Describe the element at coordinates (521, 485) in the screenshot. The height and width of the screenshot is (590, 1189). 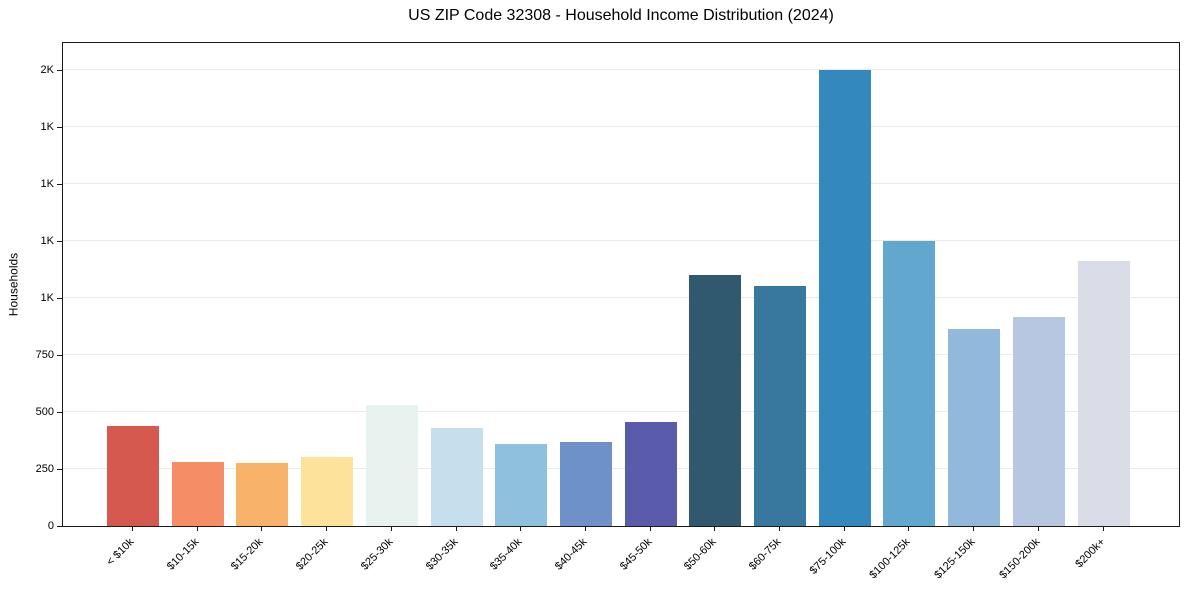
I see `bar-$35-40k` at that location.